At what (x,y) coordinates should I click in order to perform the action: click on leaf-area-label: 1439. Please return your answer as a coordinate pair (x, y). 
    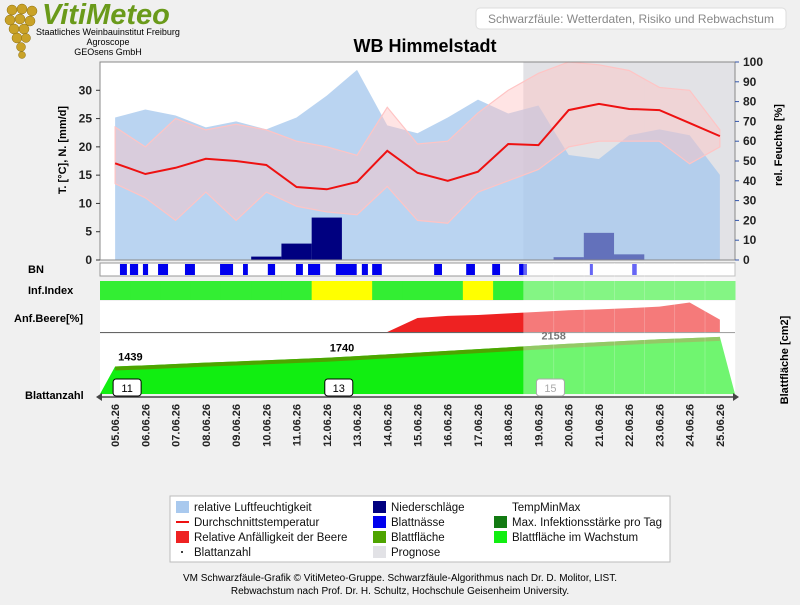
    Looking at the image, I should click on (130, 358).